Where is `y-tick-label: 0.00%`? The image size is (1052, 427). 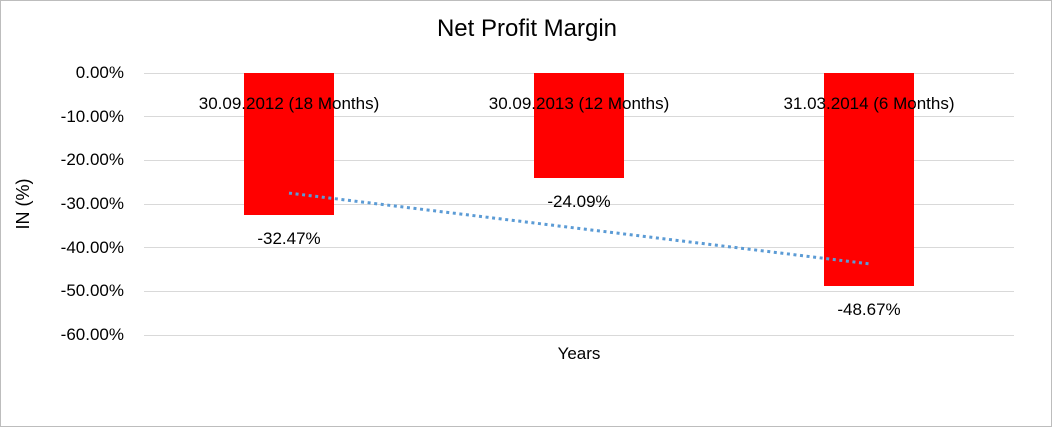 y-tick-label: 0.00% is located at coordinates (99, 72).